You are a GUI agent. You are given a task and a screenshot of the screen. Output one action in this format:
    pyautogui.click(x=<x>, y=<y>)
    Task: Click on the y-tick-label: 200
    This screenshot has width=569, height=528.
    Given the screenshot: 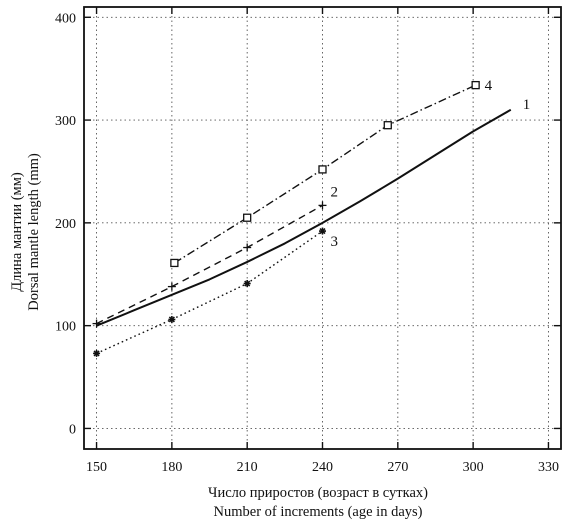 What is the action you would take?
    pyautogui.click(x=65, y=224)
    